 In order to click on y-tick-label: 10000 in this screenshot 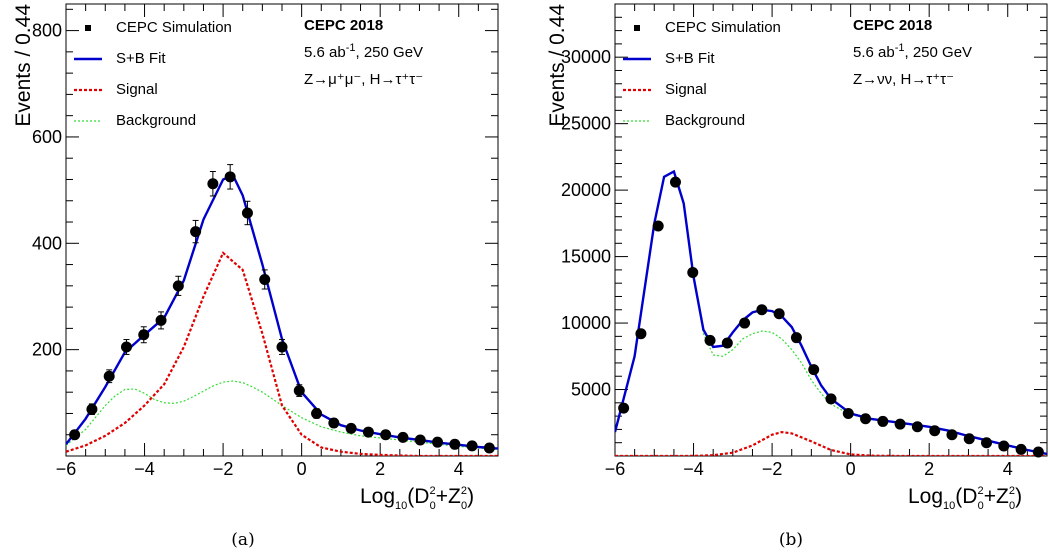, I will do `click(586, 323)`.